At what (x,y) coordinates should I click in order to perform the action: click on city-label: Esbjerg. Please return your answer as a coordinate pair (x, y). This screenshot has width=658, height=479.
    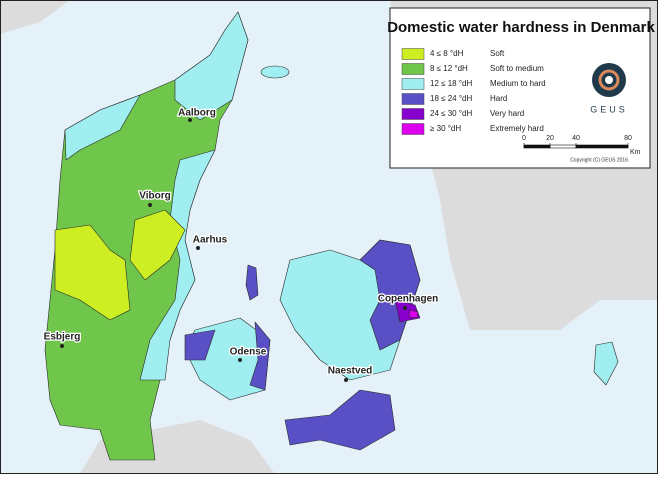
    Looking at the image, I should click on (62, 337).